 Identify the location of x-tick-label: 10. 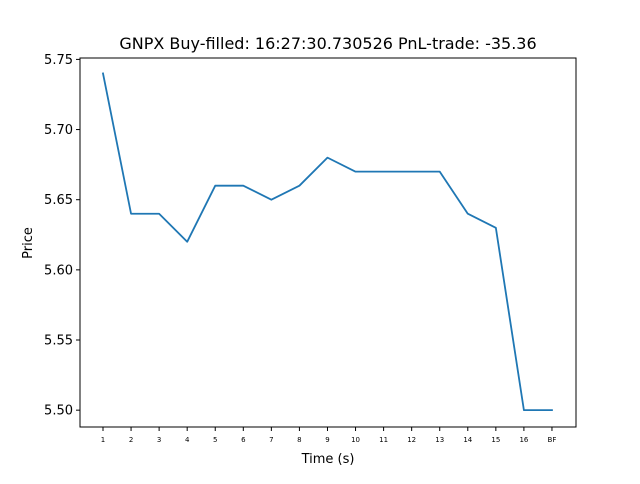
(355, 440).